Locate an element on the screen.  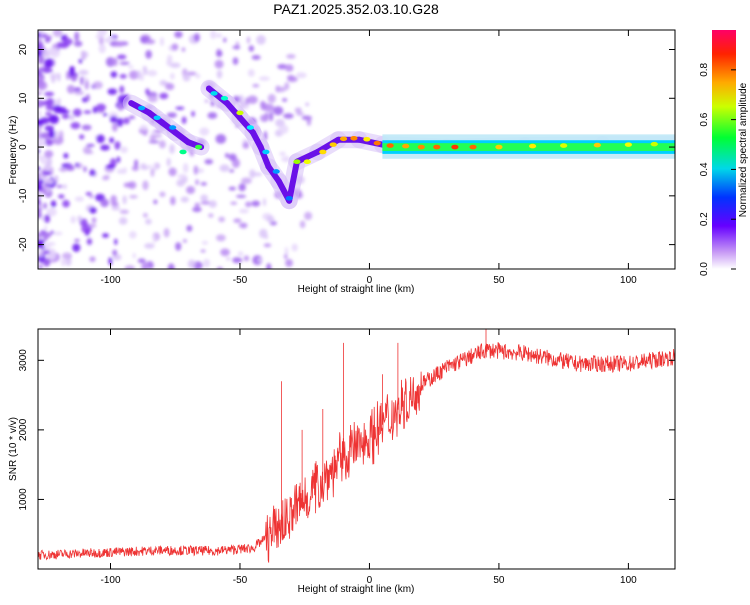
x-tick-label: 50 is located at coordinates (499, 280).